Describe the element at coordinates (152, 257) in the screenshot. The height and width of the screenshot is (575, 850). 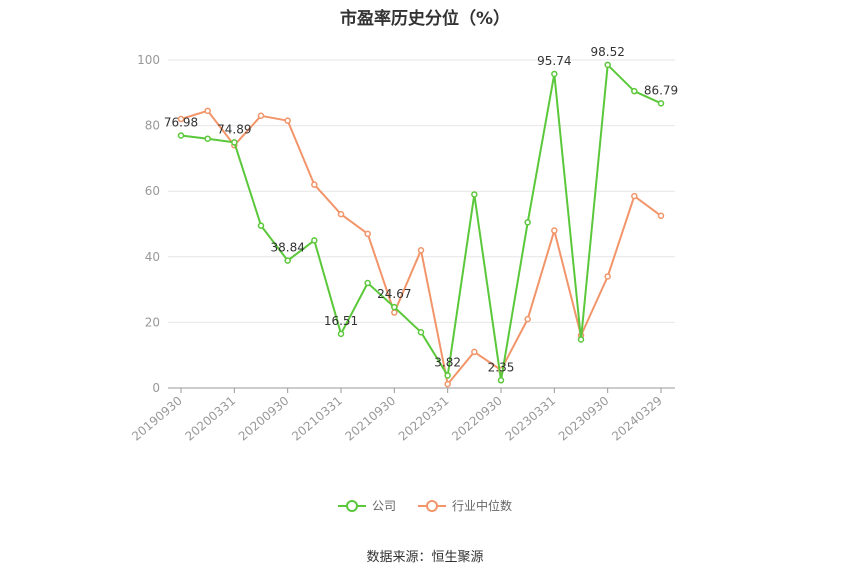
I see `y-tick-label: 40` at that location.